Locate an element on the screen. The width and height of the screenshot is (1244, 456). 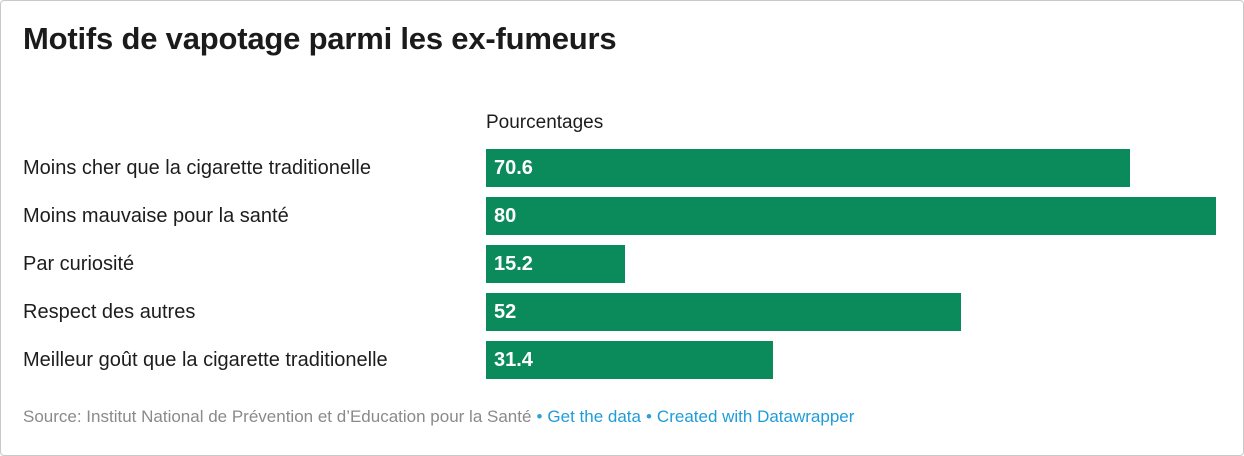
bar-row: Respect des autres 52 is located at coordinates (623, 312).